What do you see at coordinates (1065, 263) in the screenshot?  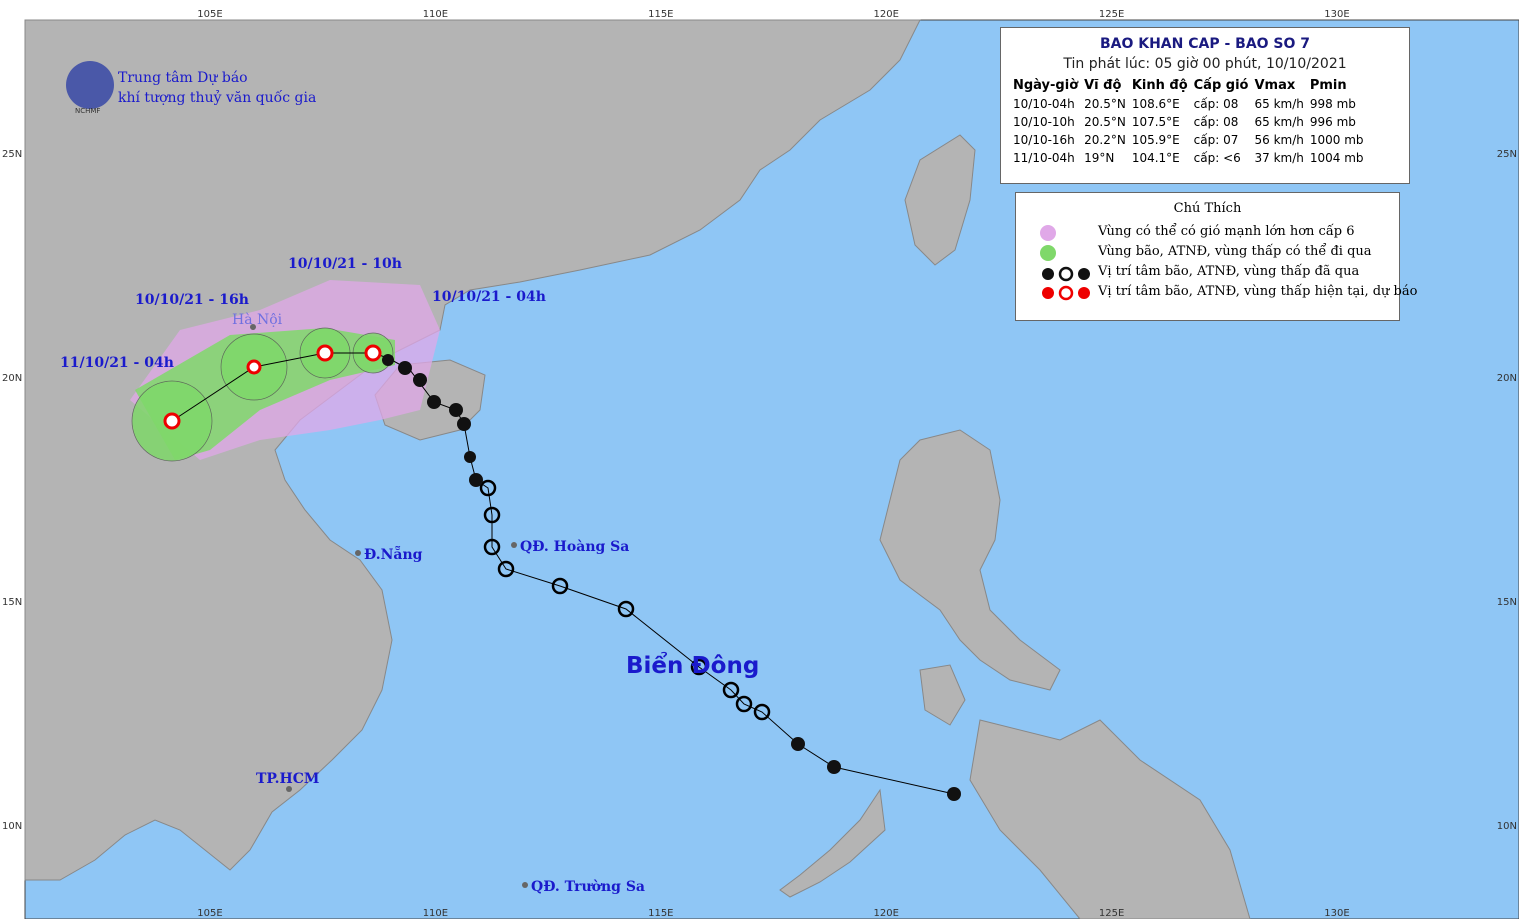 I see `legend-icons` at bounding box center [1065, 263].